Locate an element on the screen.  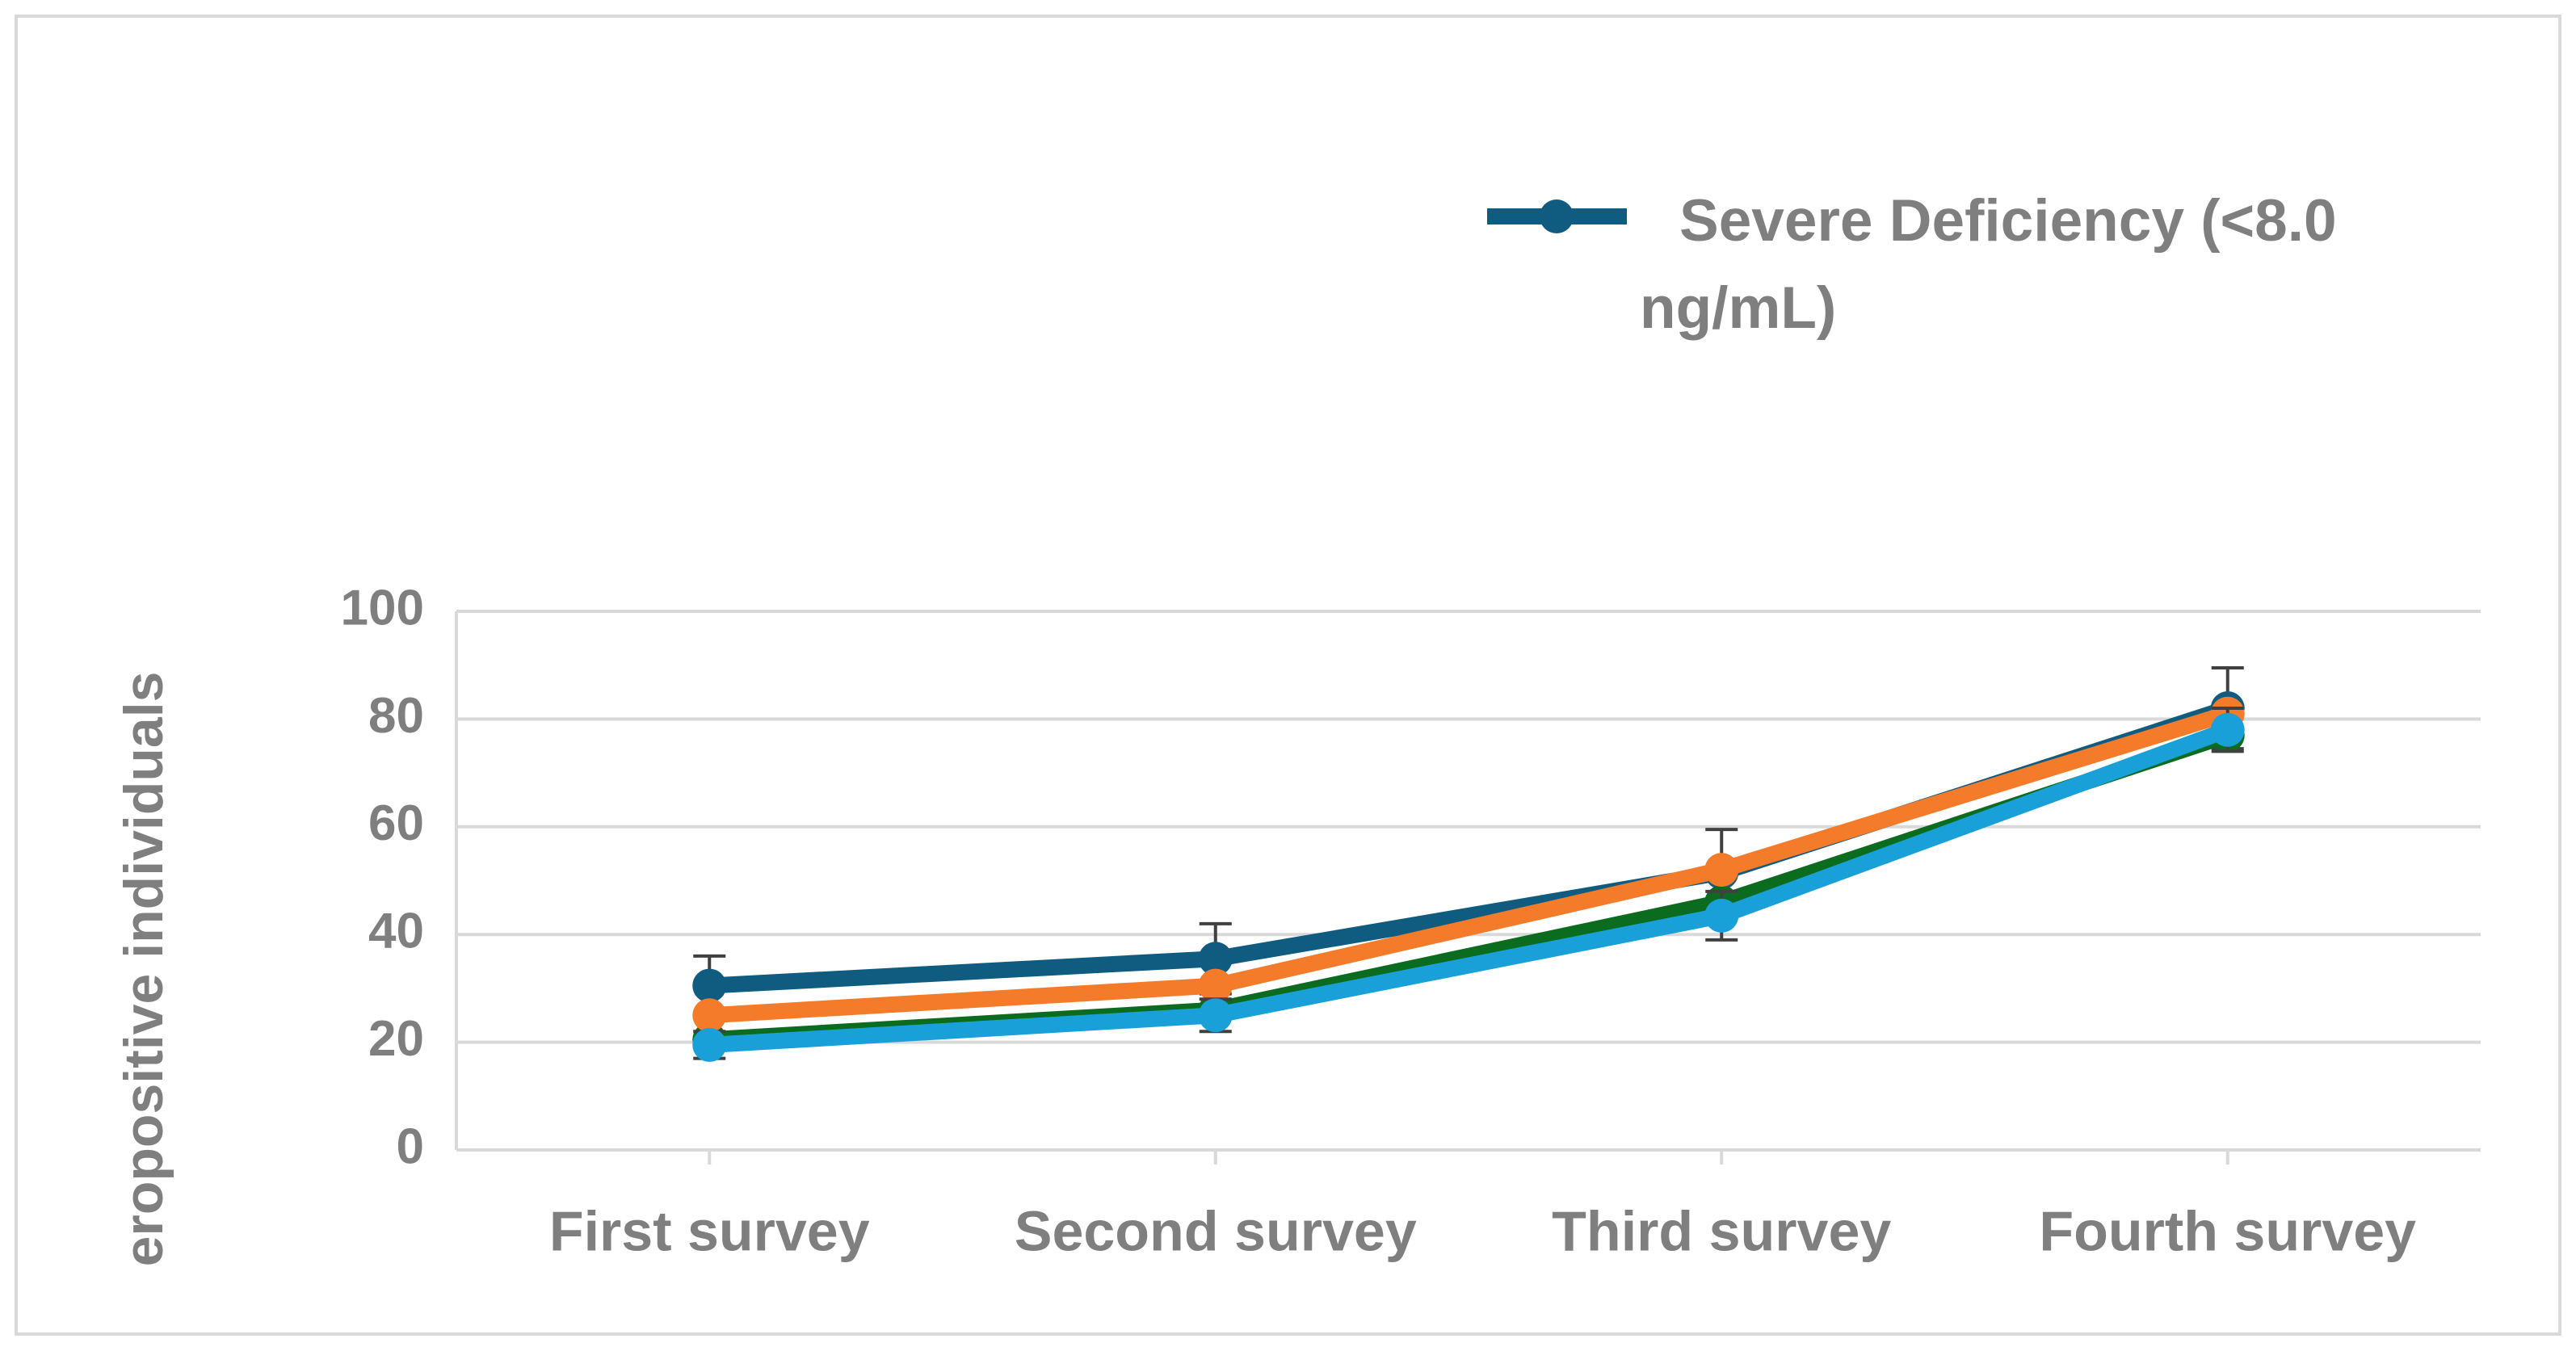
legend-label: Severe Deficiency (<8.0 ng/mL) is located at coordinates (1988, 264).